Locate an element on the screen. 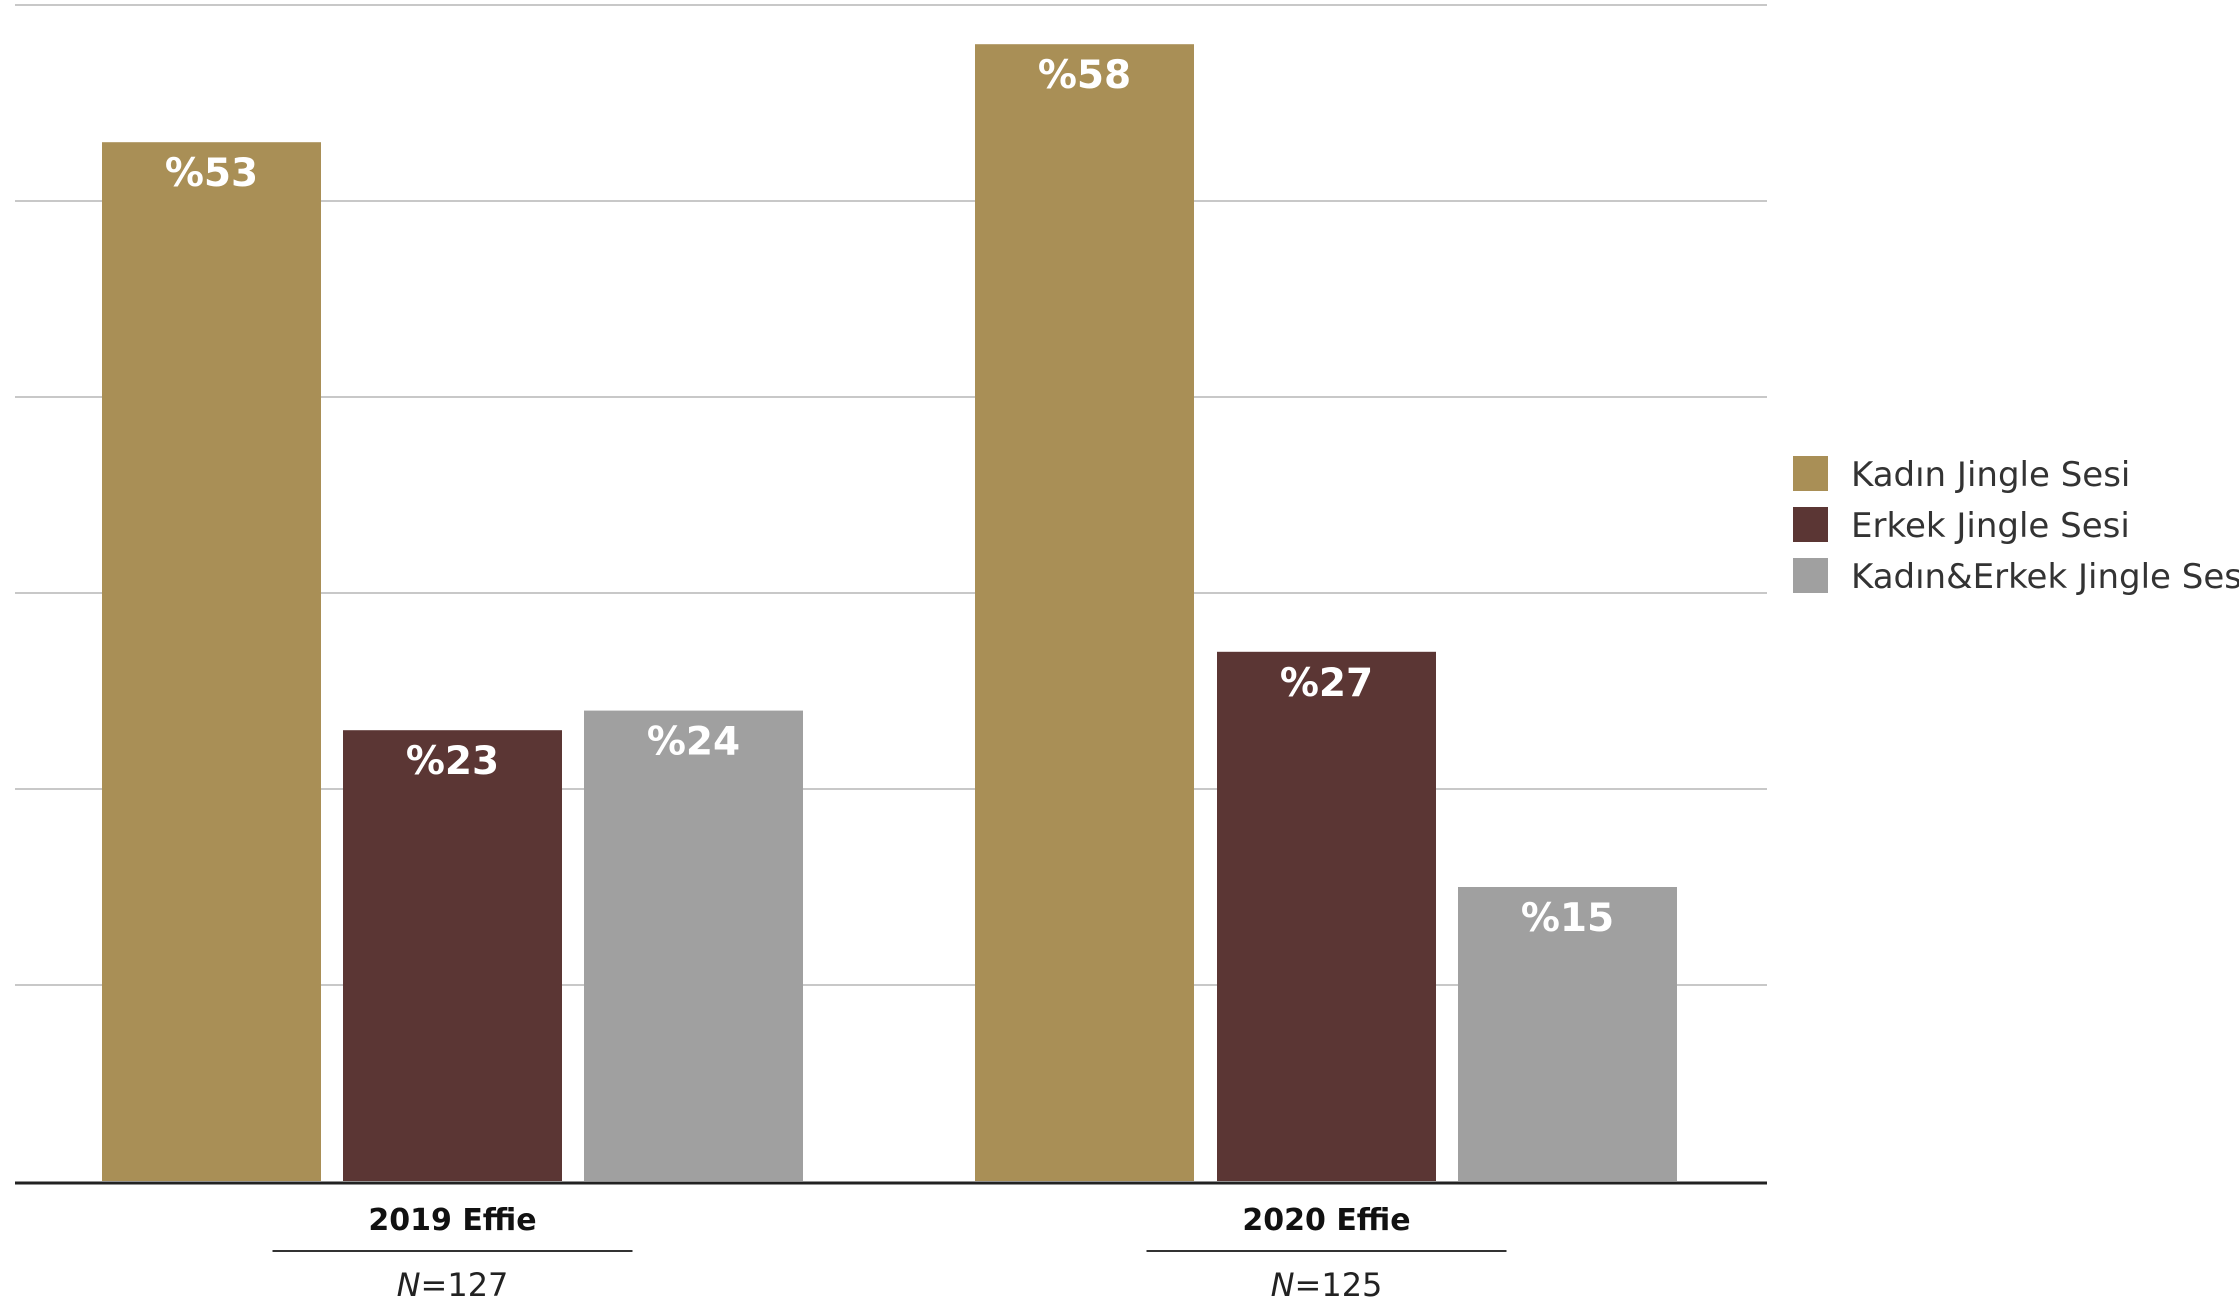 The height and width of the screenshot is (1302, 2239). sample-size-prefix-1: N is located at coordinates (409, 1284).